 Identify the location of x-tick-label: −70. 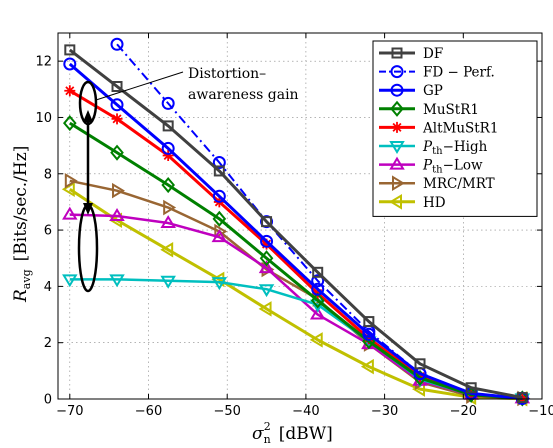
(69, 411).